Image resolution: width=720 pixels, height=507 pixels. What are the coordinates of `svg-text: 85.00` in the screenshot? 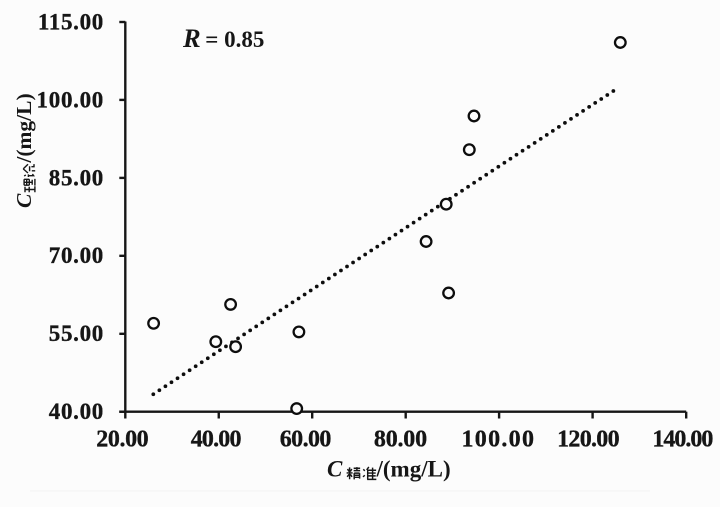 It's located at (76, 177).